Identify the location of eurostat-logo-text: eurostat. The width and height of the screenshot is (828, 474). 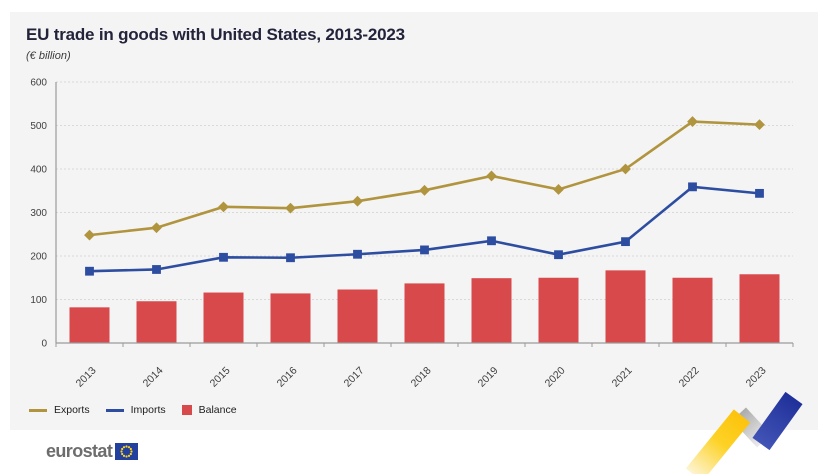
(79, 451).